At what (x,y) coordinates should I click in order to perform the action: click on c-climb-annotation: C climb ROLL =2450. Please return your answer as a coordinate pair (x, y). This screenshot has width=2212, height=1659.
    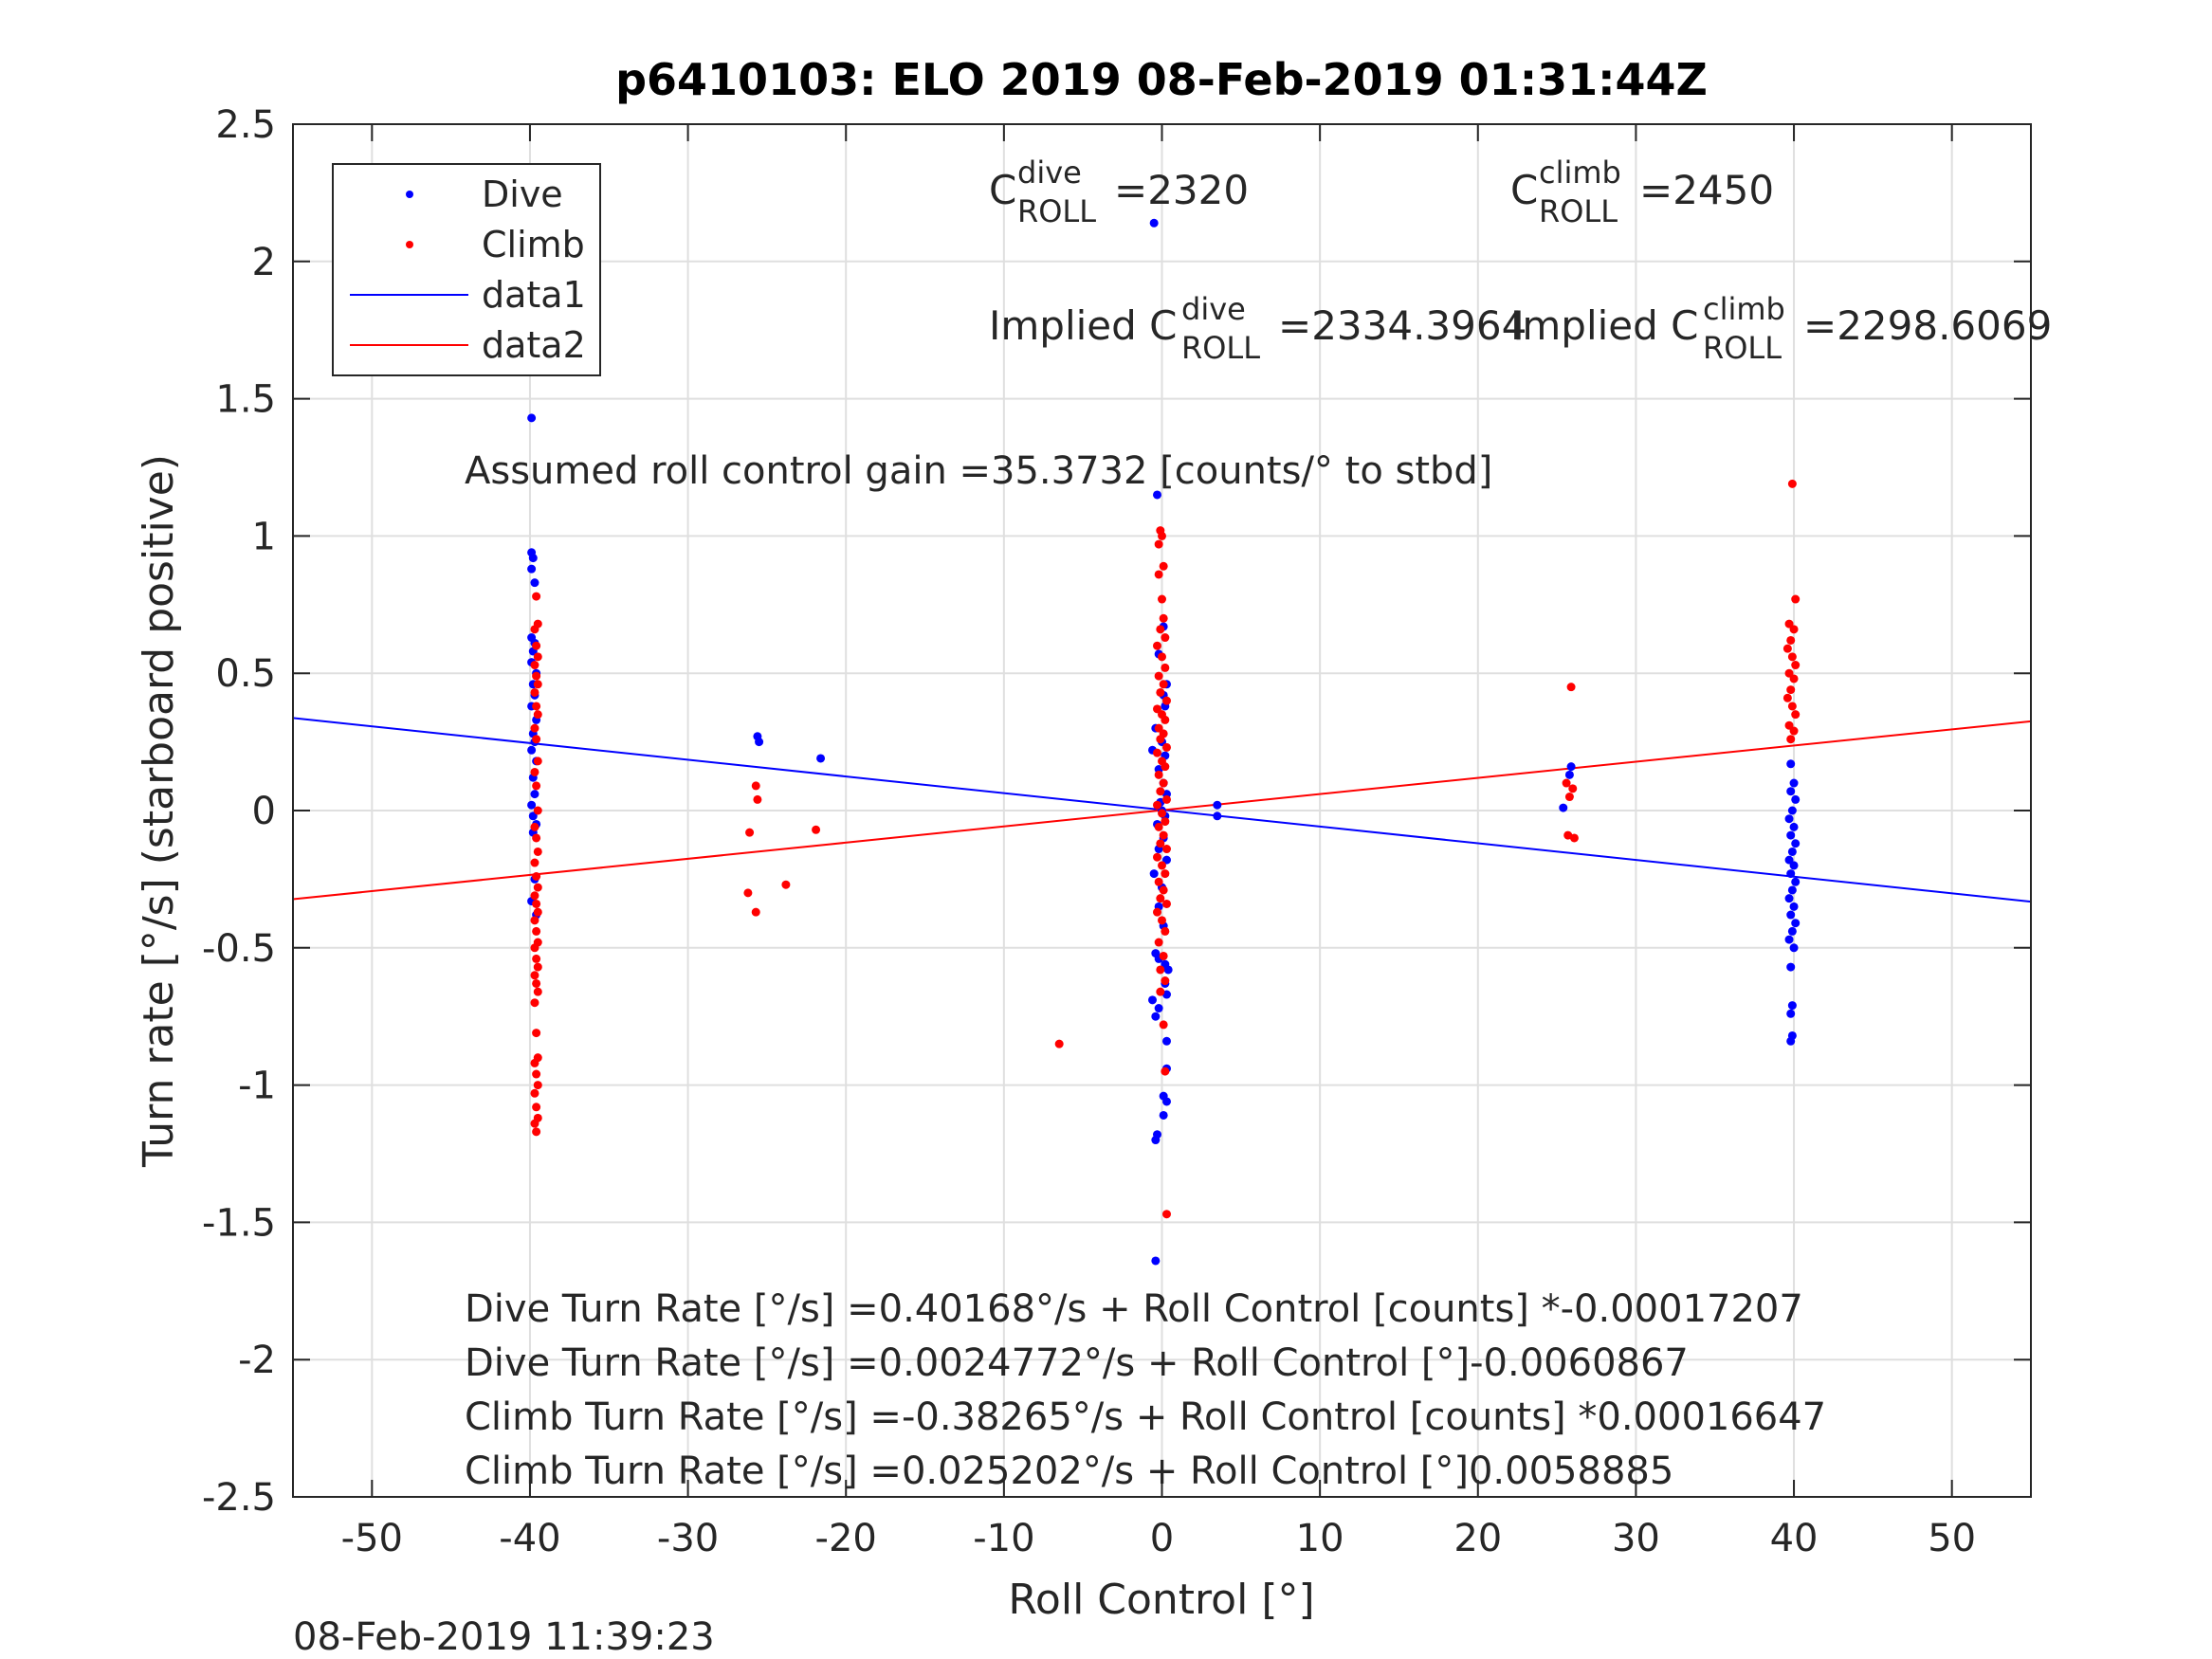
    Looking at the image, I should click on (1642, 192).